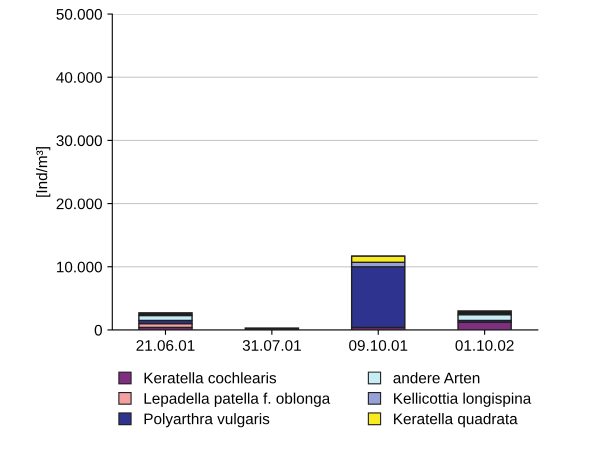 This screenshot has height=468, width=591. What do you see at coordinates (237, 399) in the screenshot?
I see `legend-label: Lepadella patella f. oblonga` at bounding box center [237, 399].